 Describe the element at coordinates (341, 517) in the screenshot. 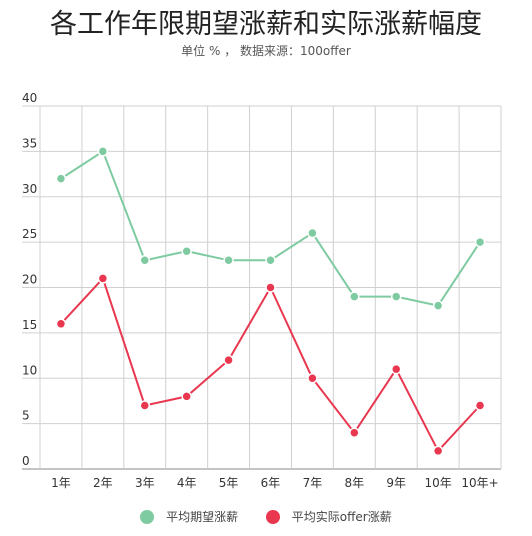

I see `legend-label-actual: 平均实际offer涨薪` at that location.